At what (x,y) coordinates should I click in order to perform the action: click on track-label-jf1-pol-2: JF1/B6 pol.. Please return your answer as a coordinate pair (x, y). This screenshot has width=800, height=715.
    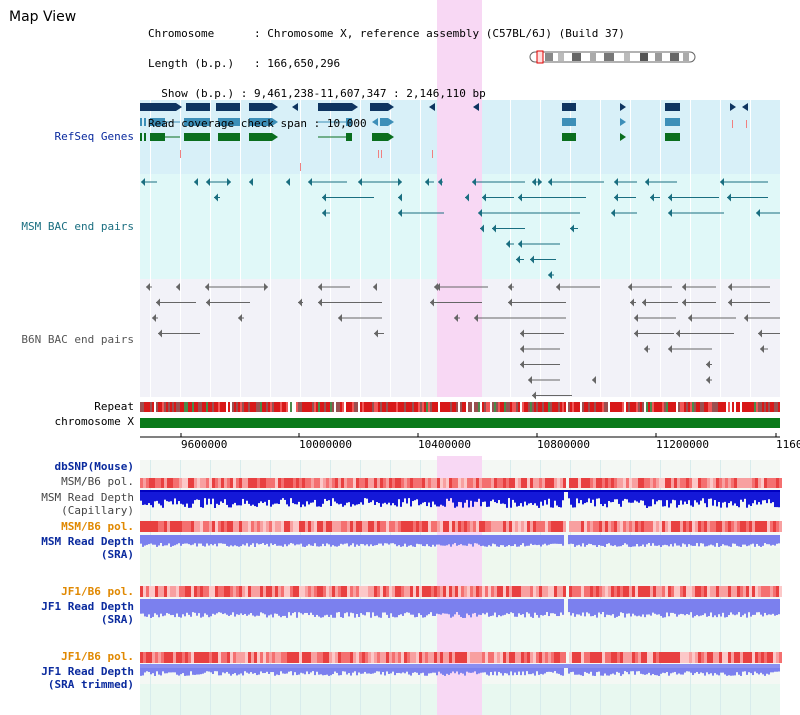
    Looking at the image, I should click on (97, 656).